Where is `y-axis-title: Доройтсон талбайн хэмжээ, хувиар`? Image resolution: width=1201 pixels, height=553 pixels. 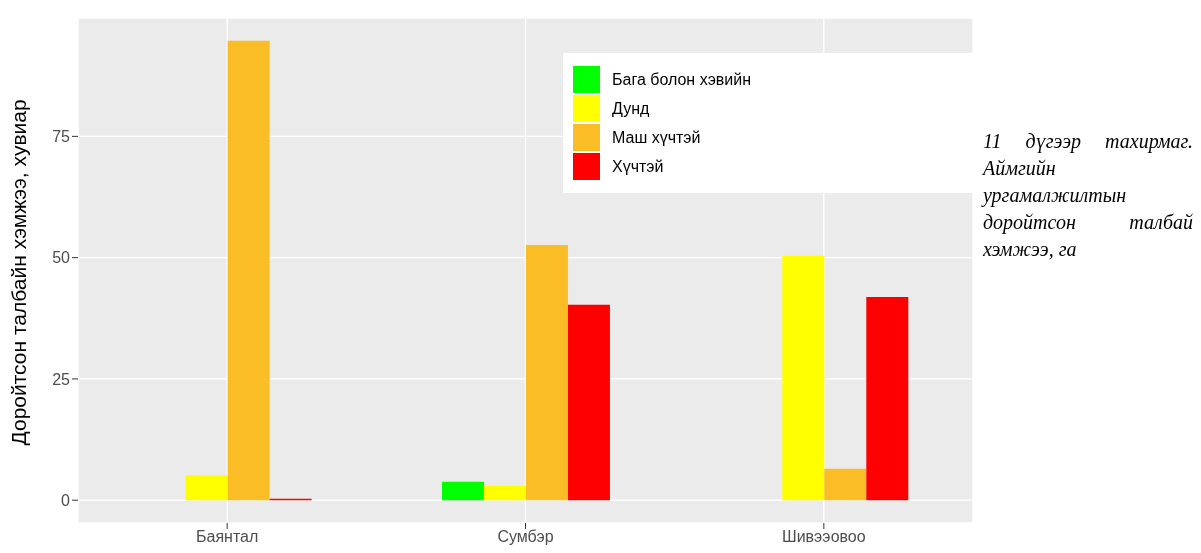
y-axis-title: Доройтсон талбайн хэмжээ, хувиар is located at coordinates (19, 272).